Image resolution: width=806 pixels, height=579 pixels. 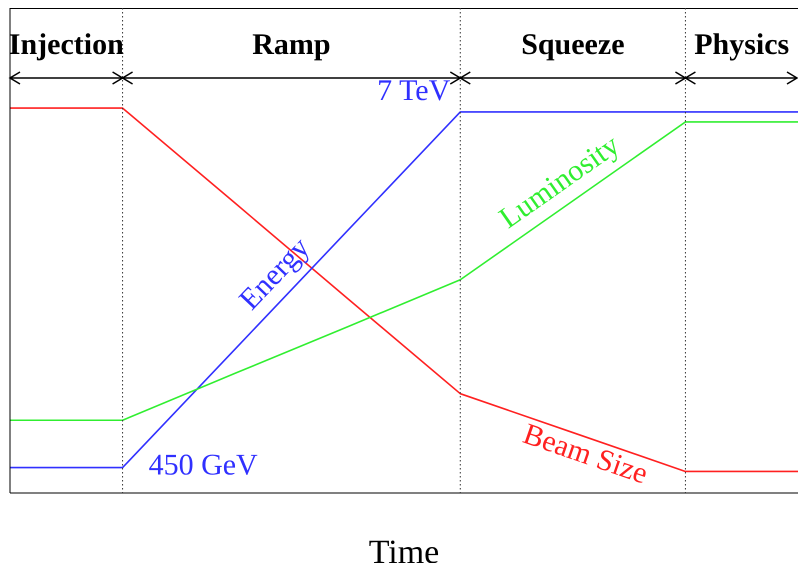 I want to click on text: 7 TeV, so click(x=414, y=90).